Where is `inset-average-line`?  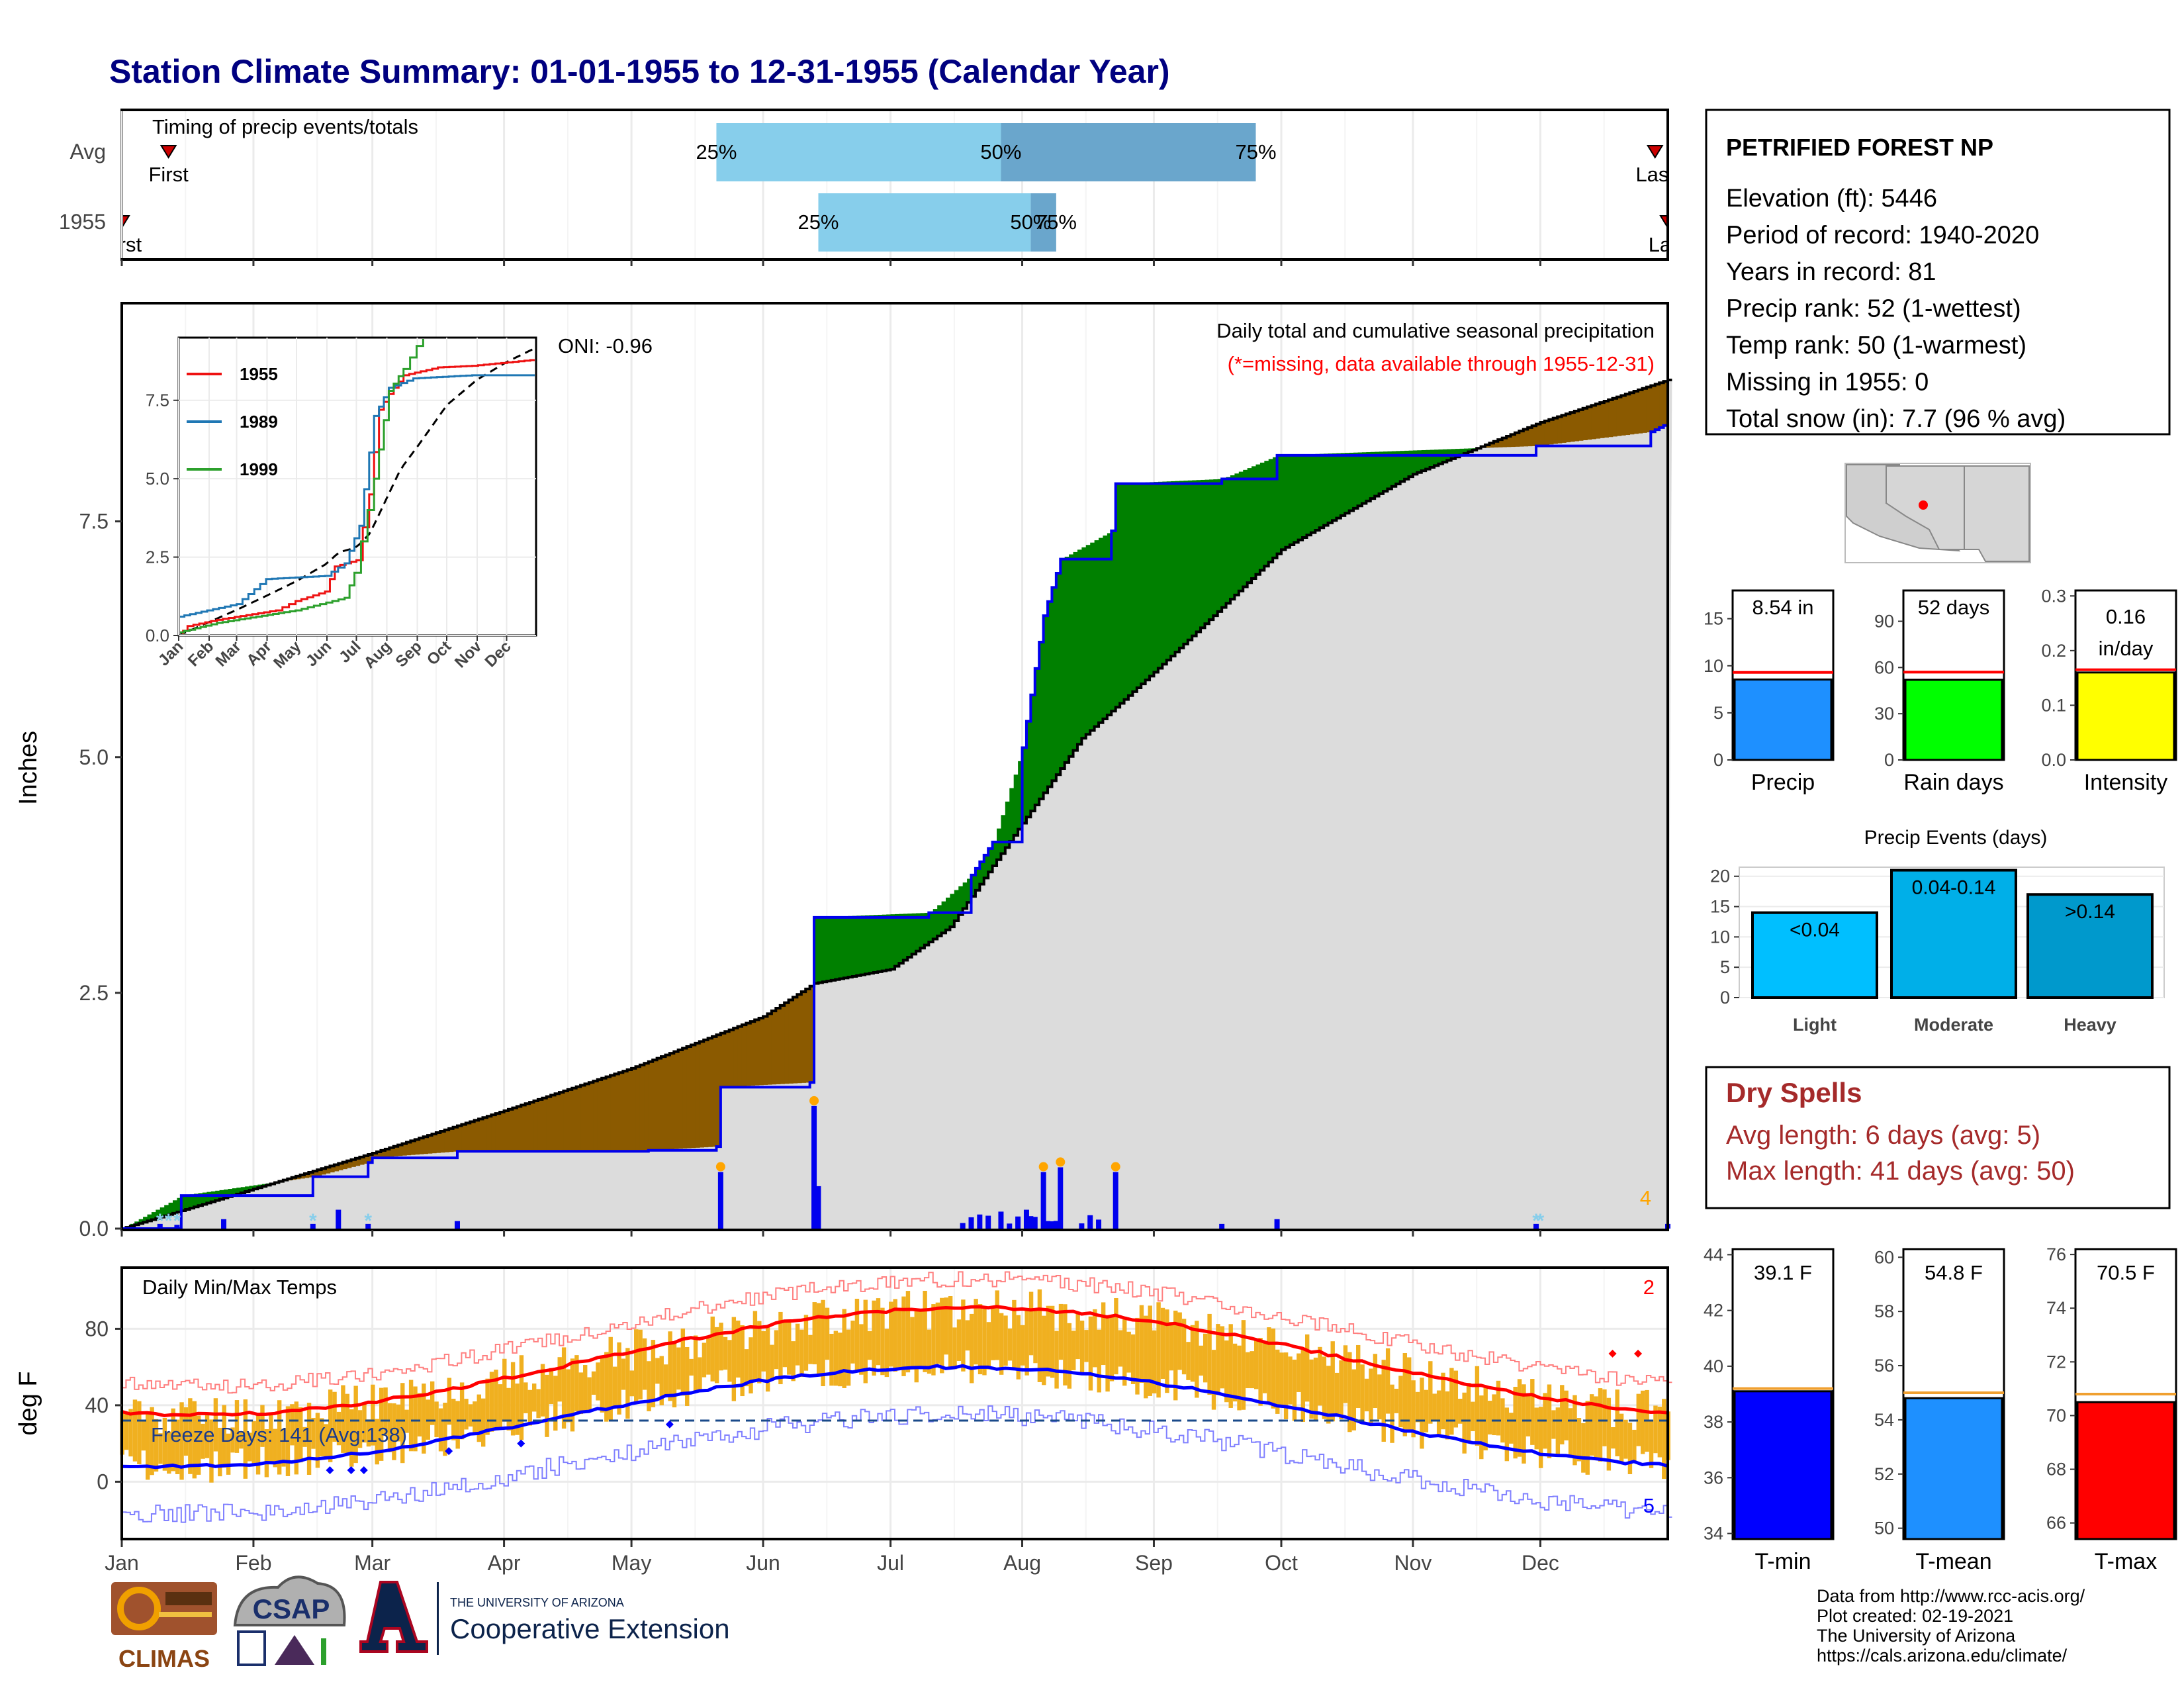
inset-average-line is located at coordinates (358, 490).